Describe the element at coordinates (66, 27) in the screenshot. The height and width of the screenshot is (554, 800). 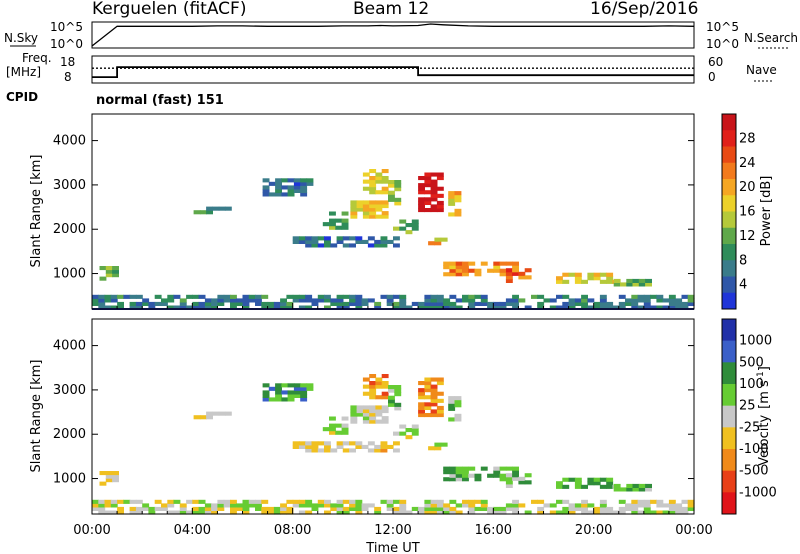
I see `noise-left-tick-top: 10^5` at that location.